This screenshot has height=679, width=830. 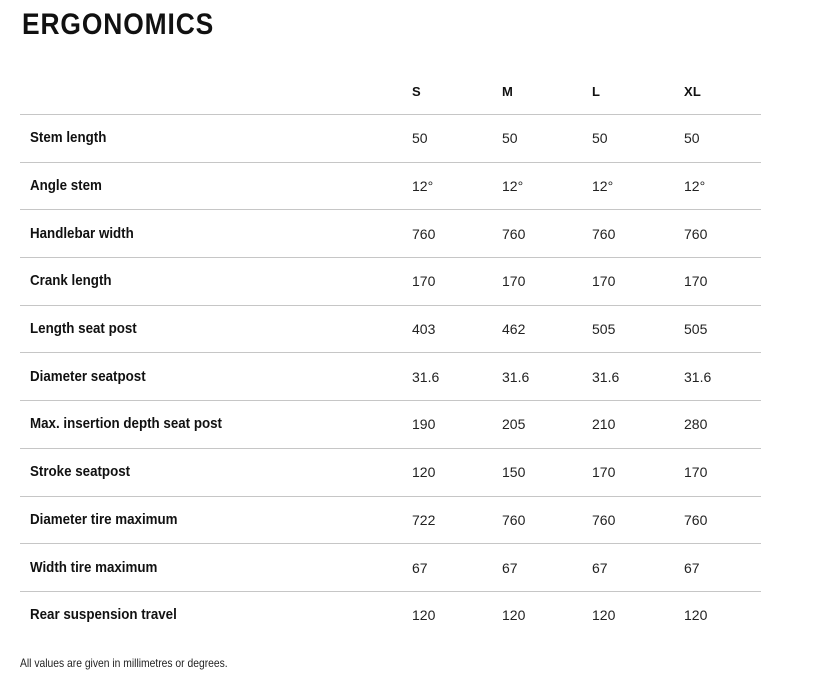 I want to click on spec-value-m: 12°, so click(x=513, y=186).